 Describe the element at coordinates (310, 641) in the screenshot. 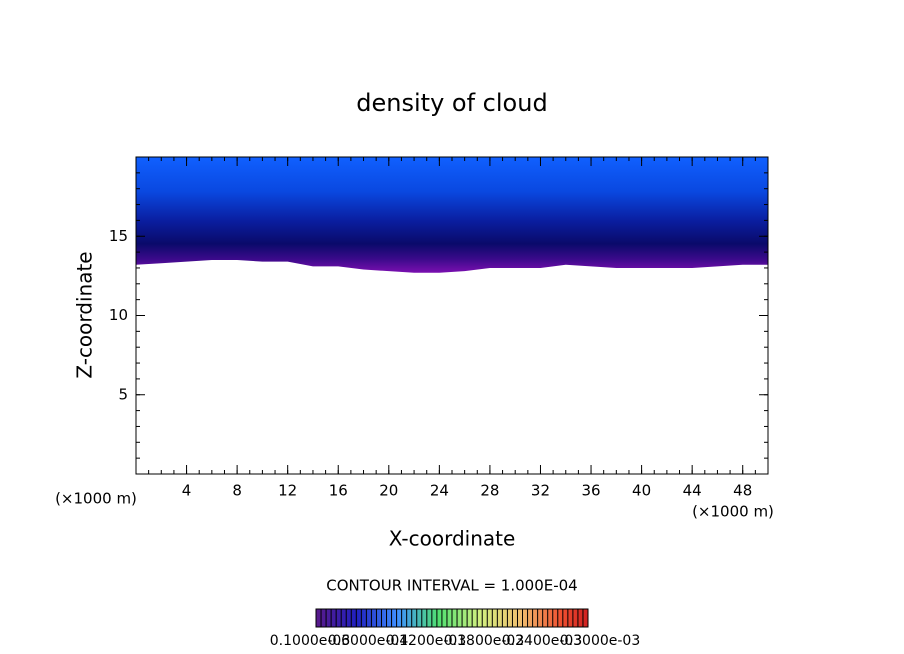

I see `colorbar-label: 0.1000e-03` at that location.